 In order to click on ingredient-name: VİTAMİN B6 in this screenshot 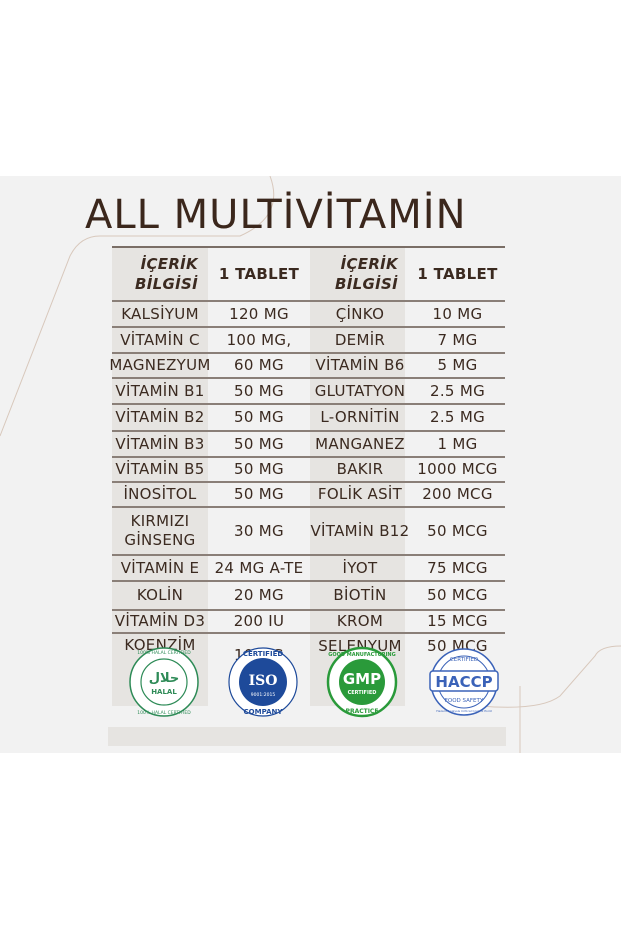, I will do `click(360, 365)`.